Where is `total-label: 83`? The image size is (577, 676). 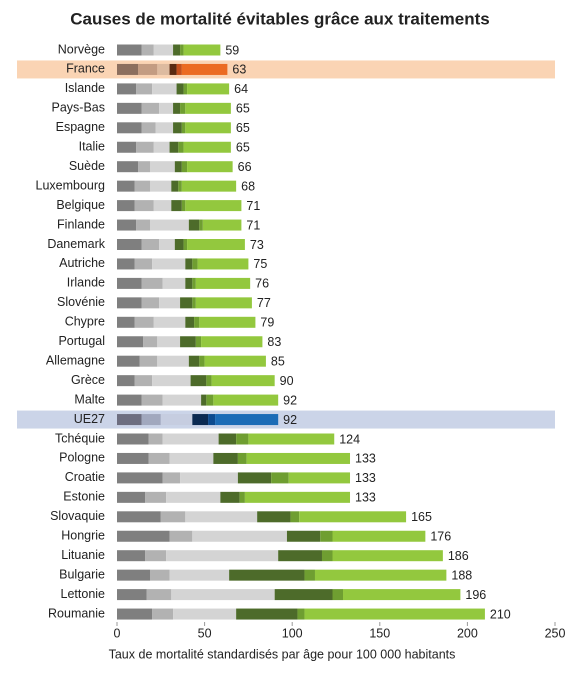
total-label: 83 is located at coordinates (274, 342).